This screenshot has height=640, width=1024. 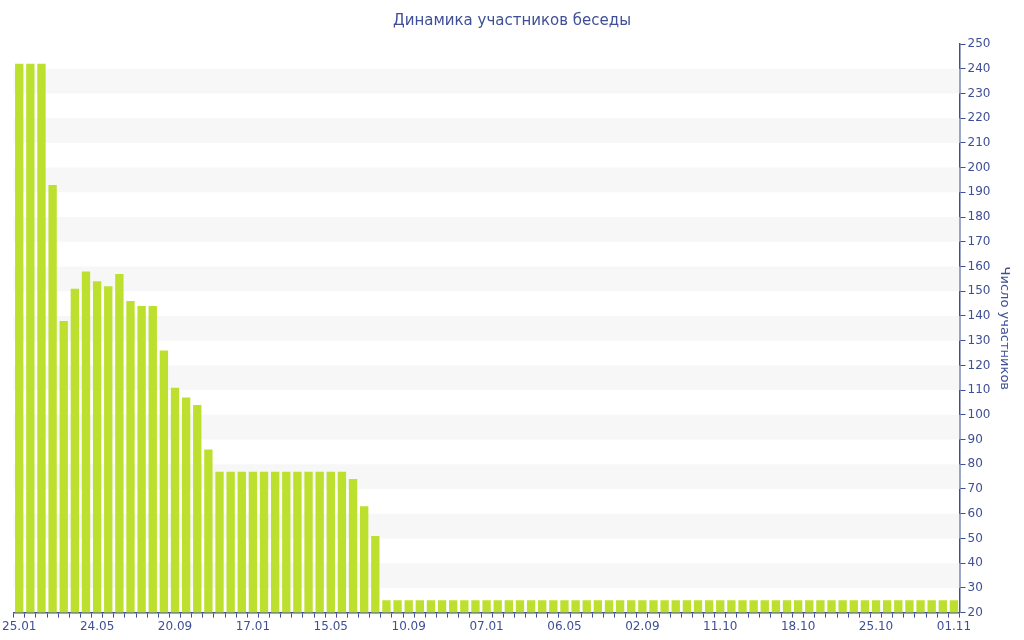 What do you see at coordinates (979, 67) in the screenshot?
I see `y-tick-label: 240` at bounding box center [979, 67].